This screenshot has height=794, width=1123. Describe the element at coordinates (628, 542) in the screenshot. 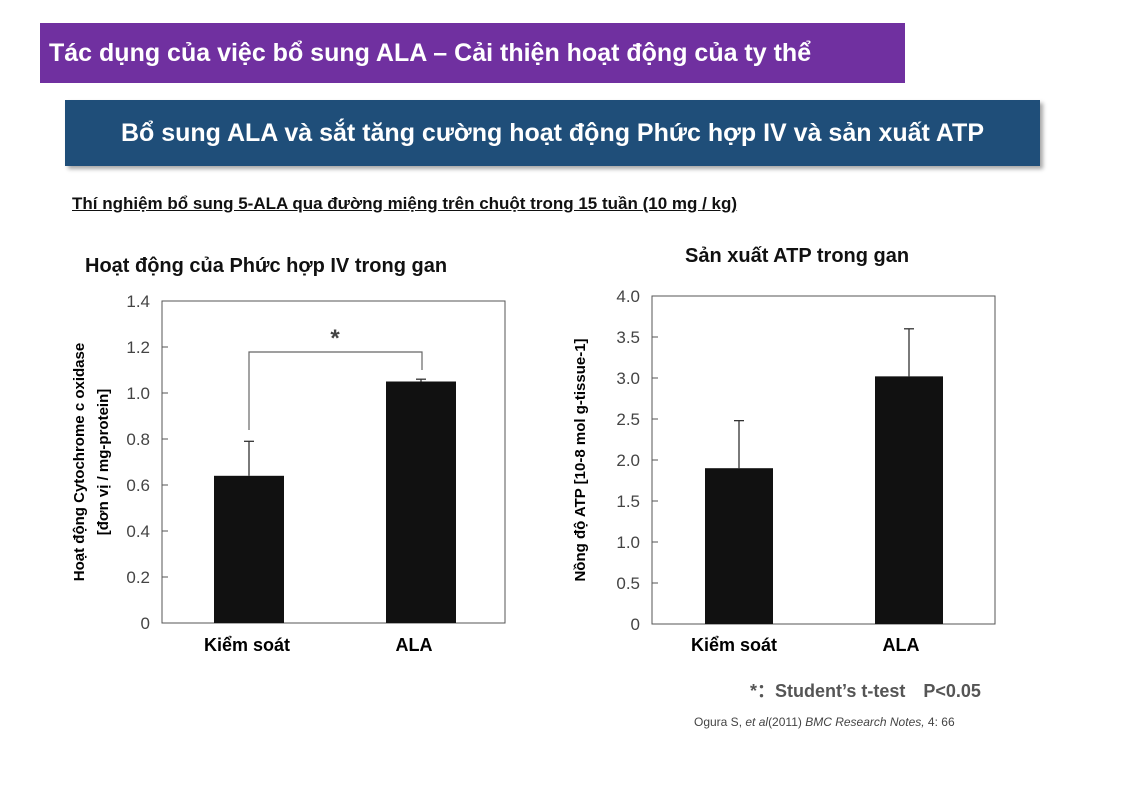

I see `chart2-ytick-label: 1.0` at that location.